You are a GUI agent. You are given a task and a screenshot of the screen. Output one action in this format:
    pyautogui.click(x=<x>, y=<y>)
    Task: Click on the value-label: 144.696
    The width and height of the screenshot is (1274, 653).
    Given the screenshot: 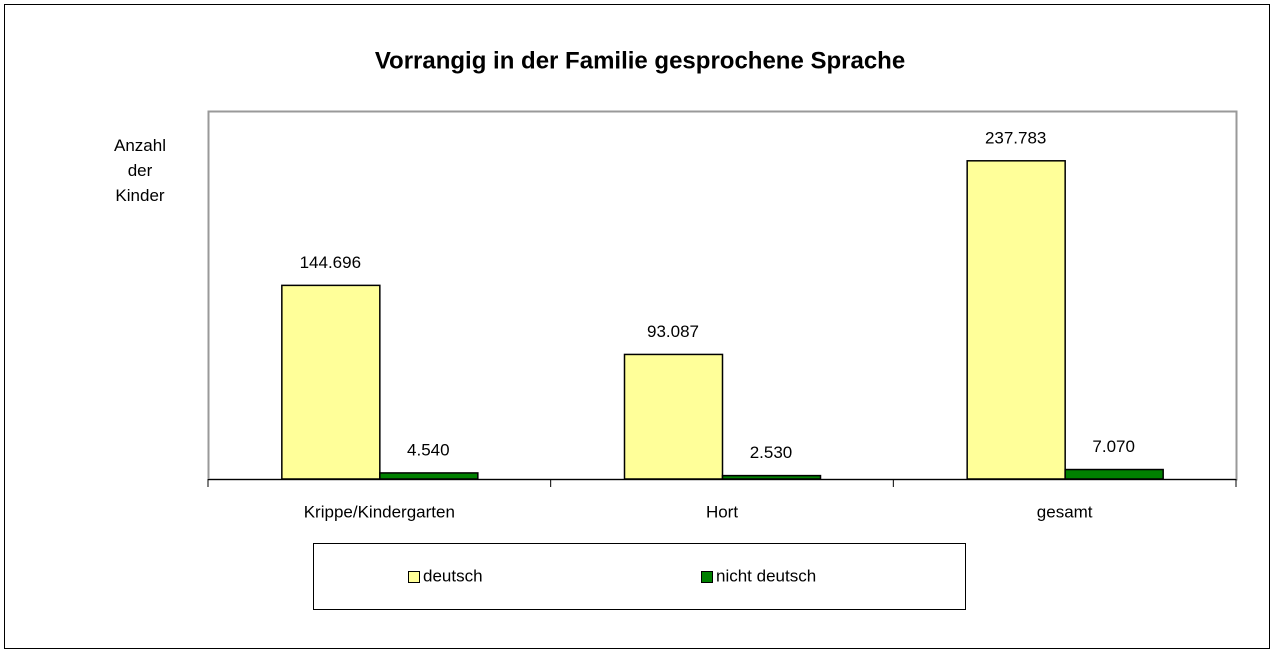 What is the action you would take?
    pyautogui.click(x=330, y=262)
    